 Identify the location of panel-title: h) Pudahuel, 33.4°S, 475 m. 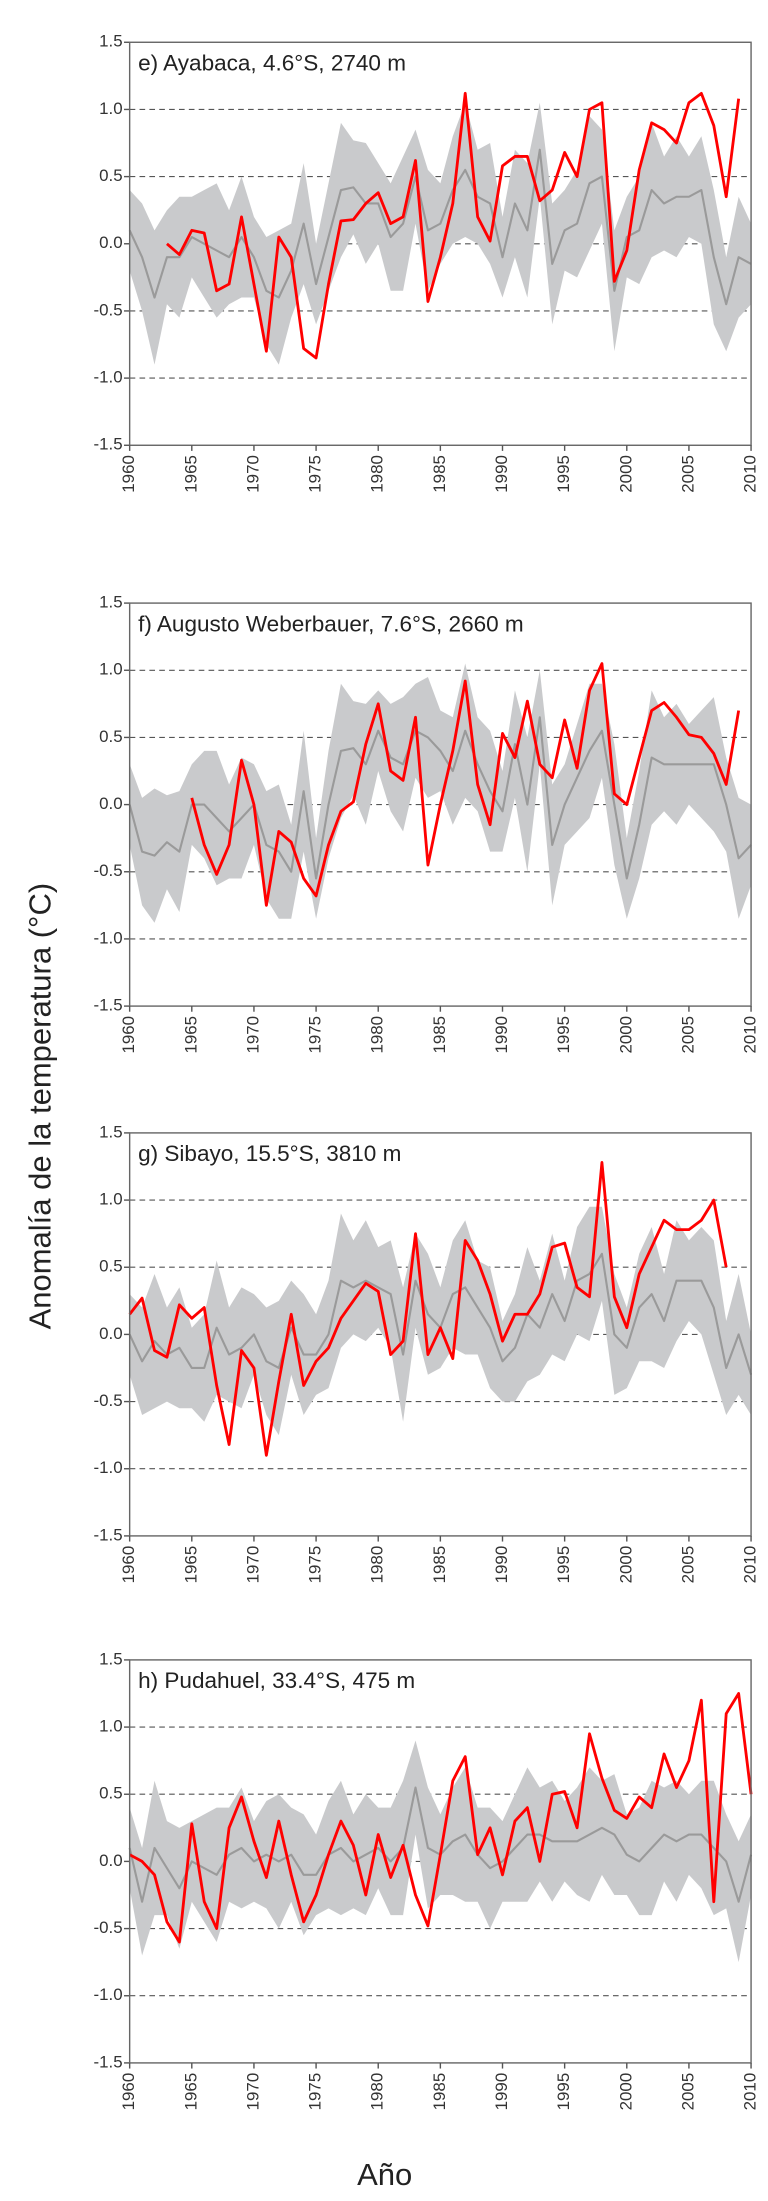
(276, 1680).